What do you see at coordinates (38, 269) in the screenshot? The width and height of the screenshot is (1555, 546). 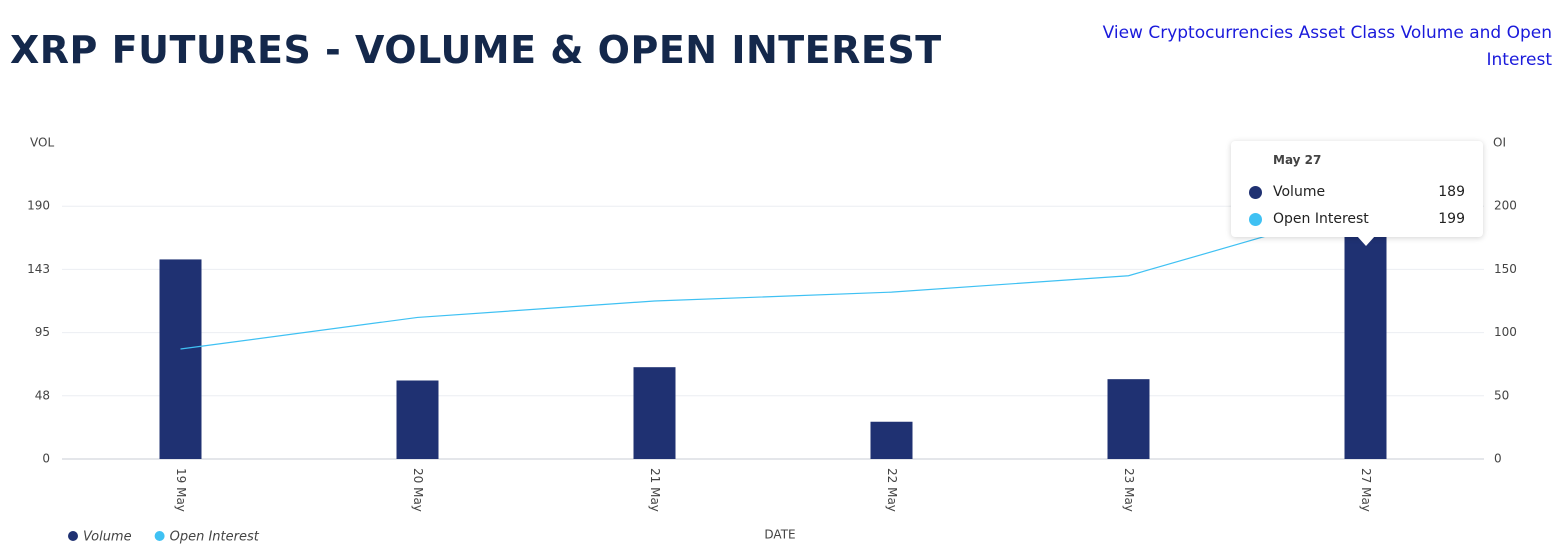 I see `y-tick-label: 143` at bounding box center [38, 269].